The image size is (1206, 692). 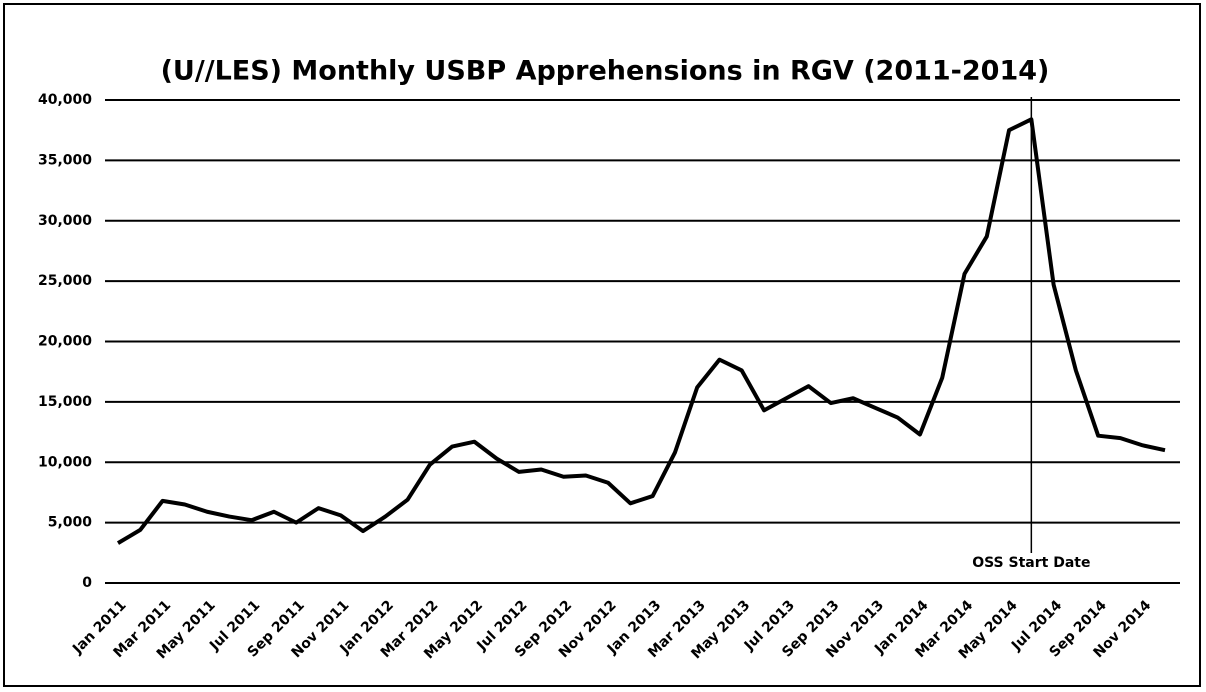 What do you see at coordinates (1031, 563) in the screenshot?
I see `annotation: OSS Start Date` at bounding box center [1031, 563].